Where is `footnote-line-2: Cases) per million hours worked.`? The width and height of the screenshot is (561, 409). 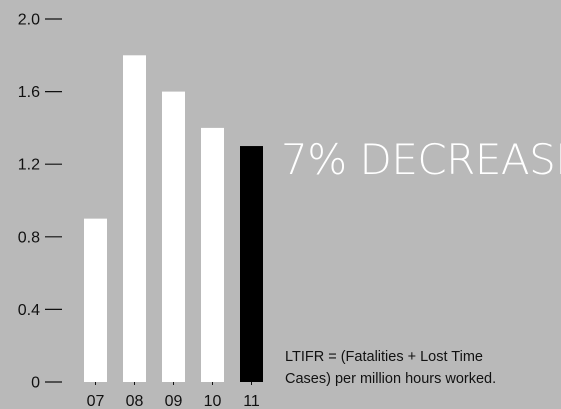
footnote-line-2: Cases) per million hours worked. is located at coordinates (391, 379).